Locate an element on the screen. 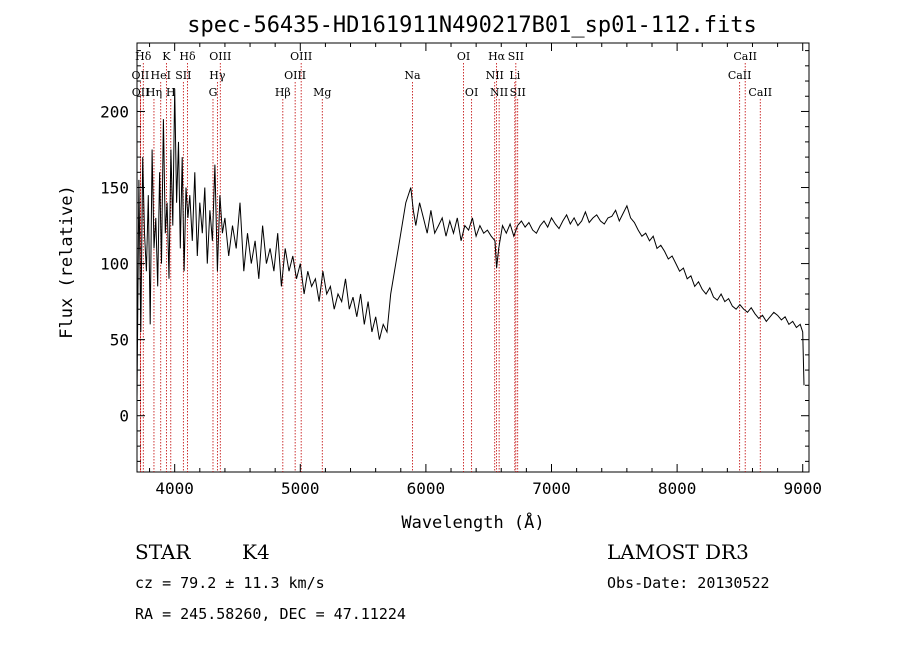  line-marker-label: G is located at coordinates (213, 92).